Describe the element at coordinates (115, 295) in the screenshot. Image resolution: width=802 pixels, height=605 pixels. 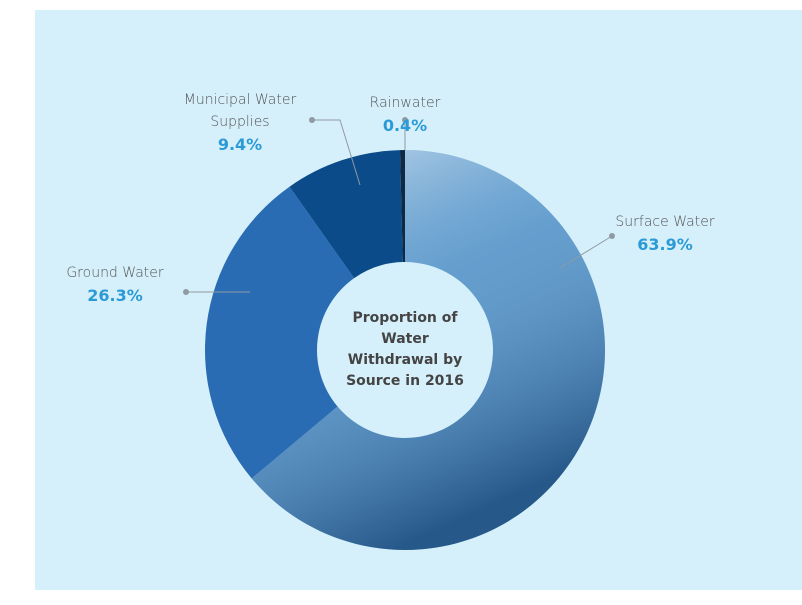
I see `value-label: 26.3%` at that location.